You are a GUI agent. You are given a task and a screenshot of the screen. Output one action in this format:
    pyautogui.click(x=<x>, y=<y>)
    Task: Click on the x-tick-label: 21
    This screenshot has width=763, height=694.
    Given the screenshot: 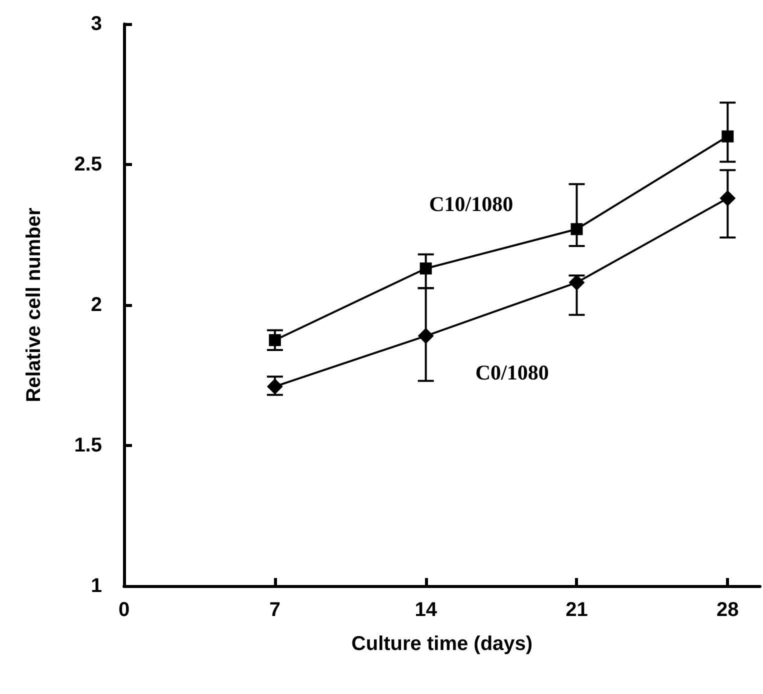 What is the action you would take?
    pyautogui.click(x=577, y=610)
    